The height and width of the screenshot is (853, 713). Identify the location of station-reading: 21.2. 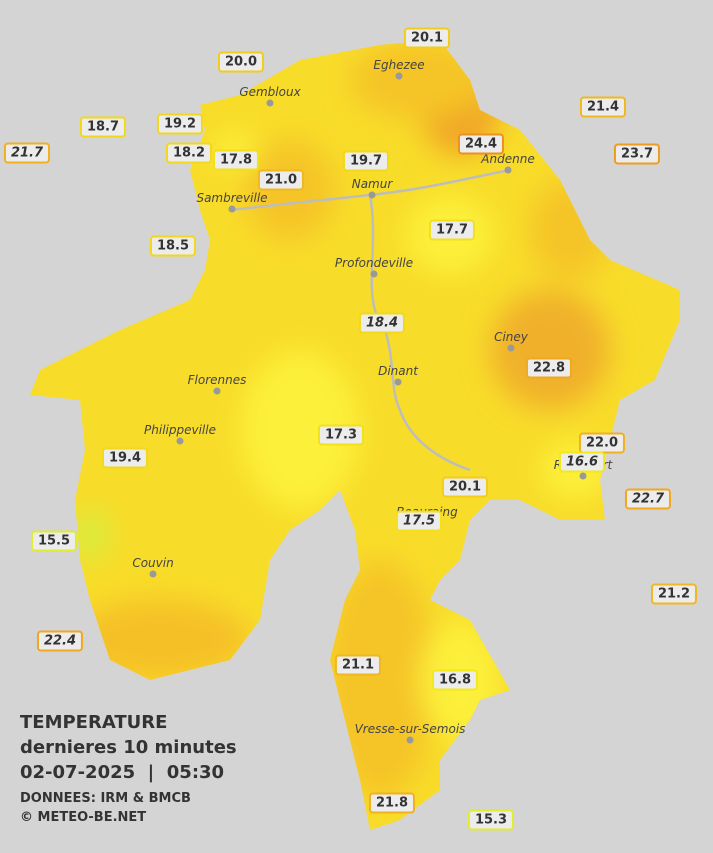
(674, 594).